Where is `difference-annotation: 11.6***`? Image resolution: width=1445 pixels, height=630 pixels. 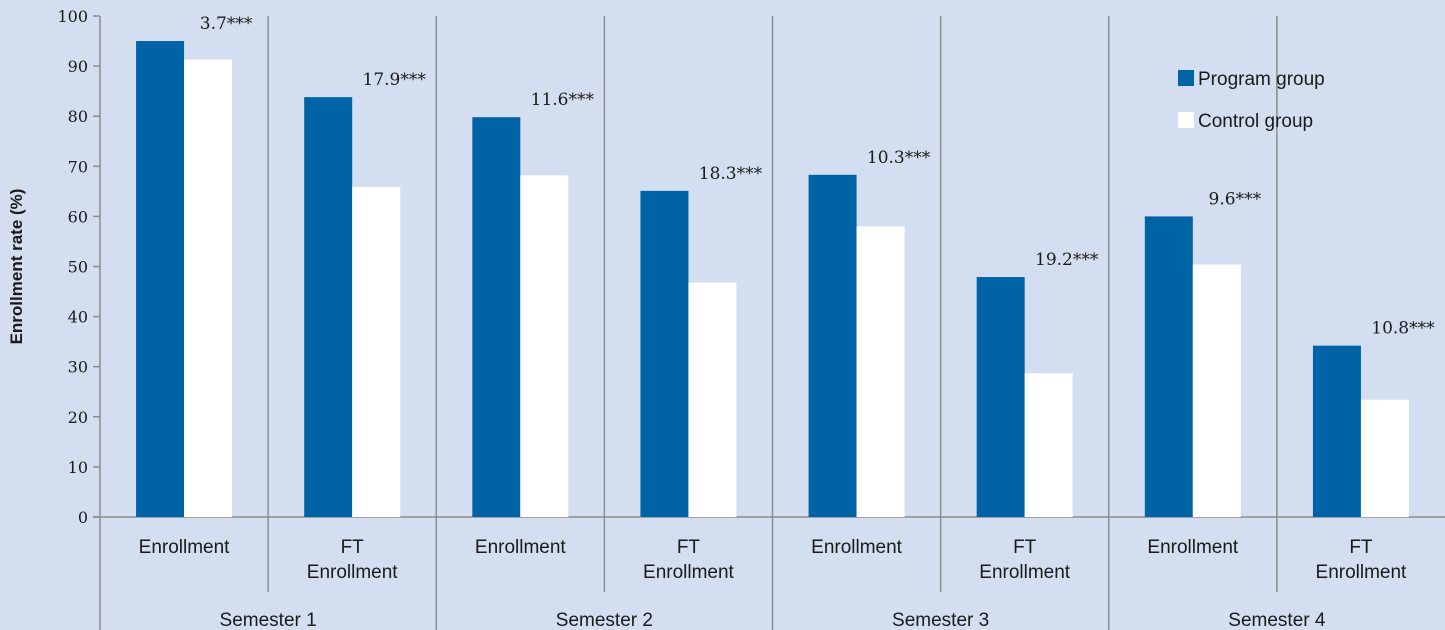
difference-annotation: 11.6*** is located at coordinates (563, 100).